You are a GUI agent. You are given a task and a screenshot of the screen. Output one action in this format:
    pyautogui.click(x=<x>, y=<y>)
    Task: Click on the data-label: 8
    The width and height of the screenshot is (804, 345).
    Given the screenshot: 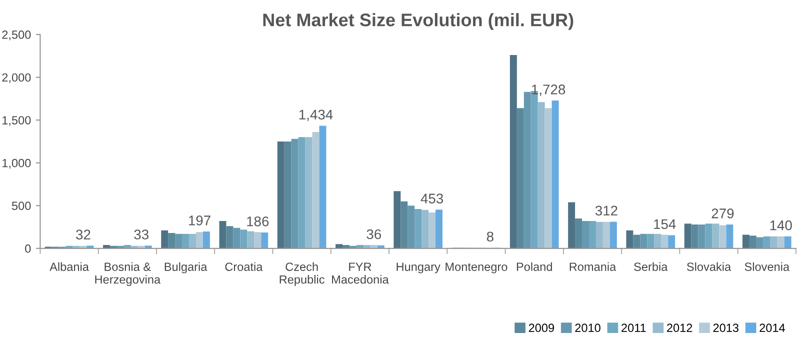 What is the action you would take?
    pyautogui.click(x=490, y=237)
    